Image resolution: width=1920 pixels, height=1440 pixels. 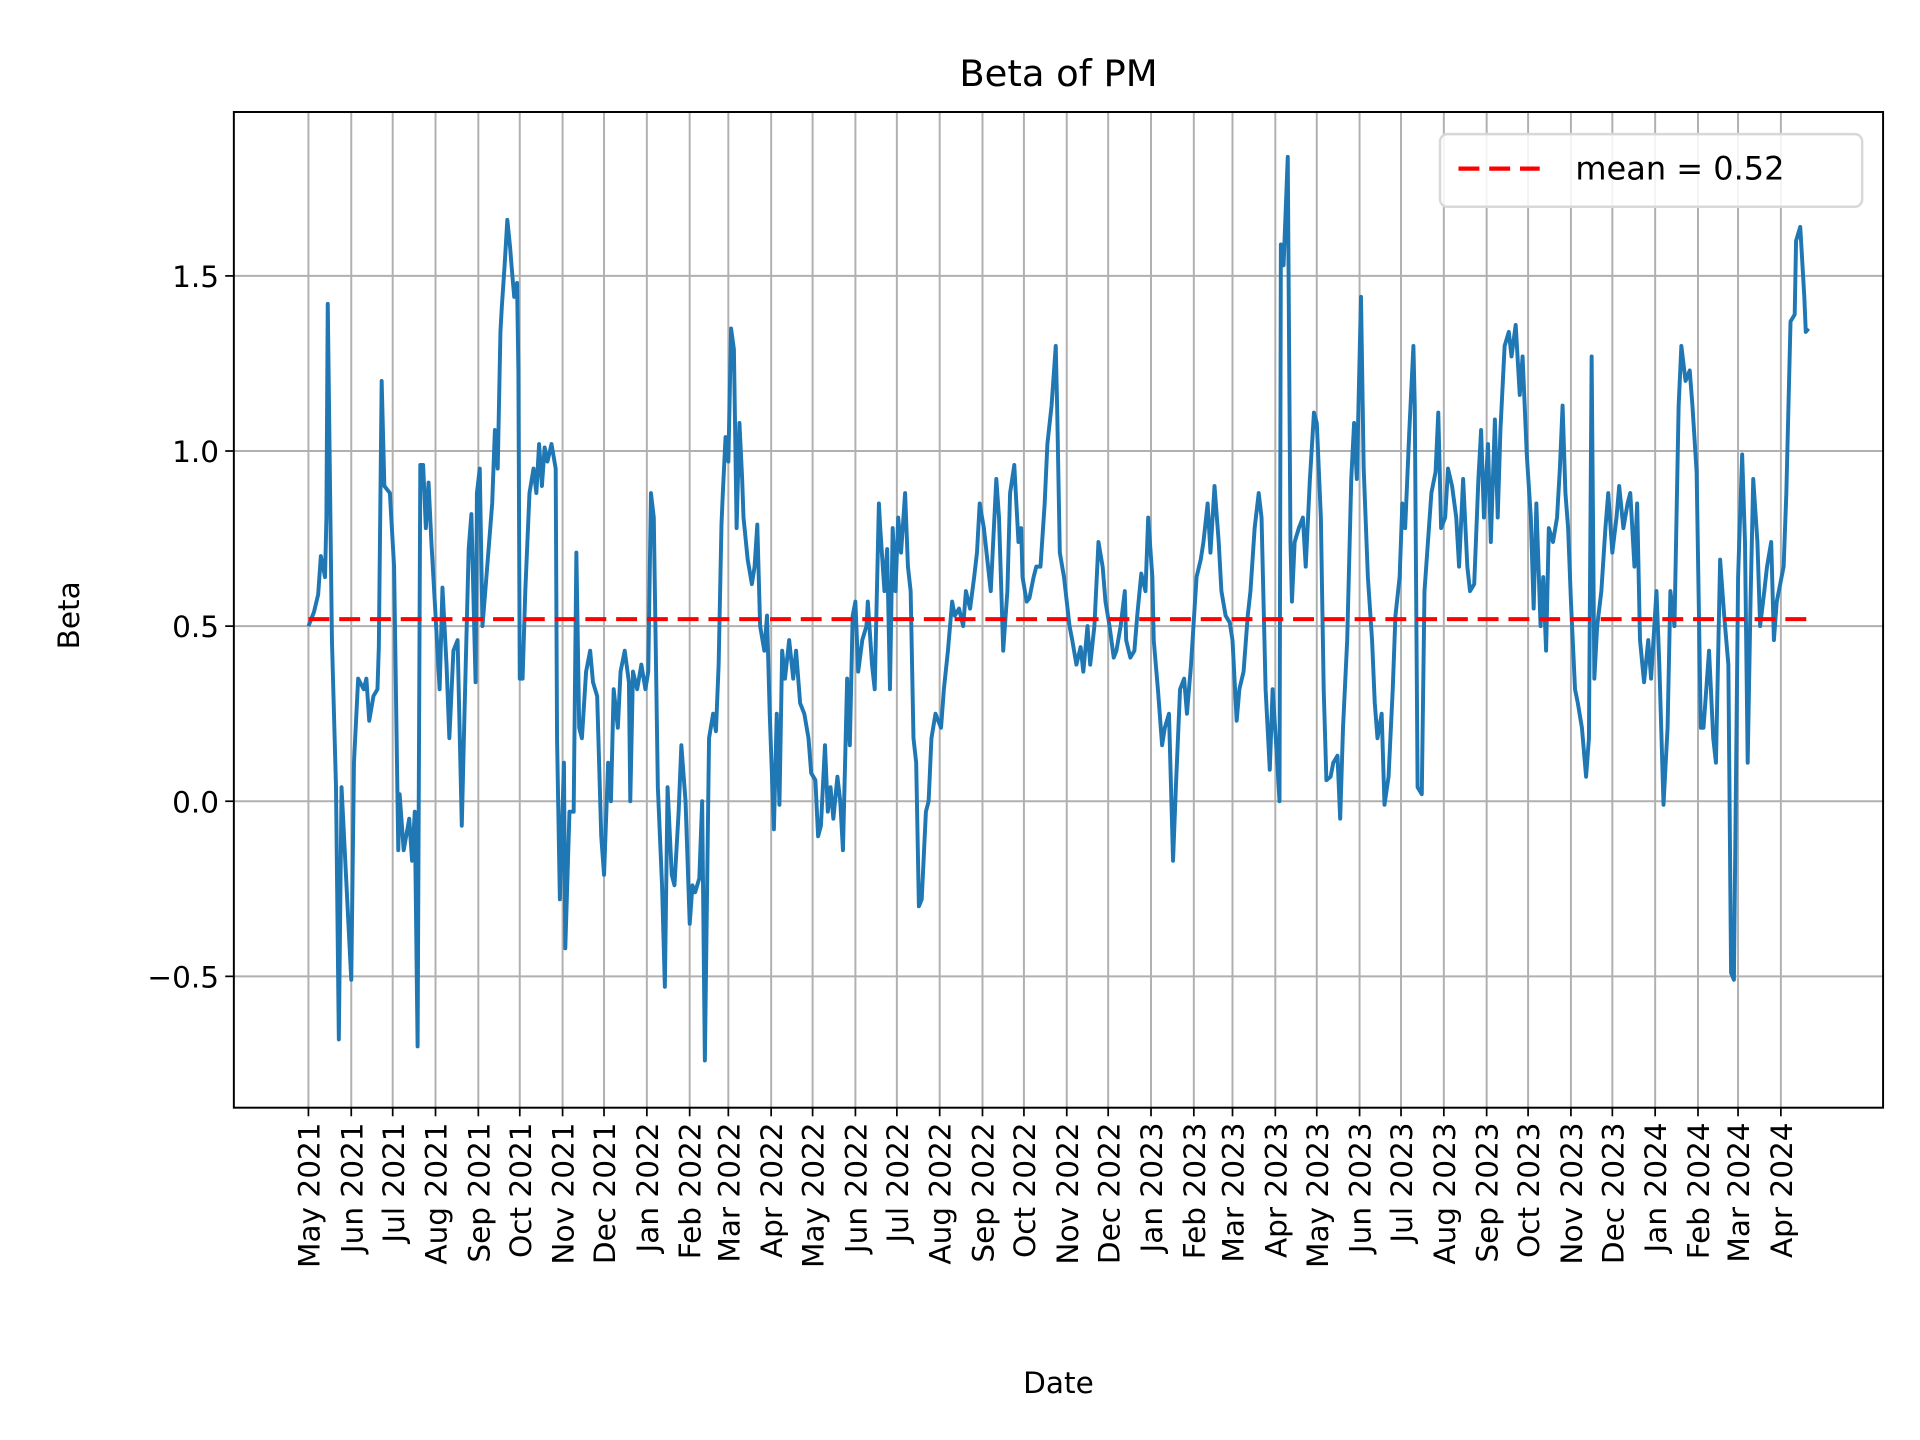 I want to click on x-tick-label: Jun 2023, so click(x=1361, y=1188).